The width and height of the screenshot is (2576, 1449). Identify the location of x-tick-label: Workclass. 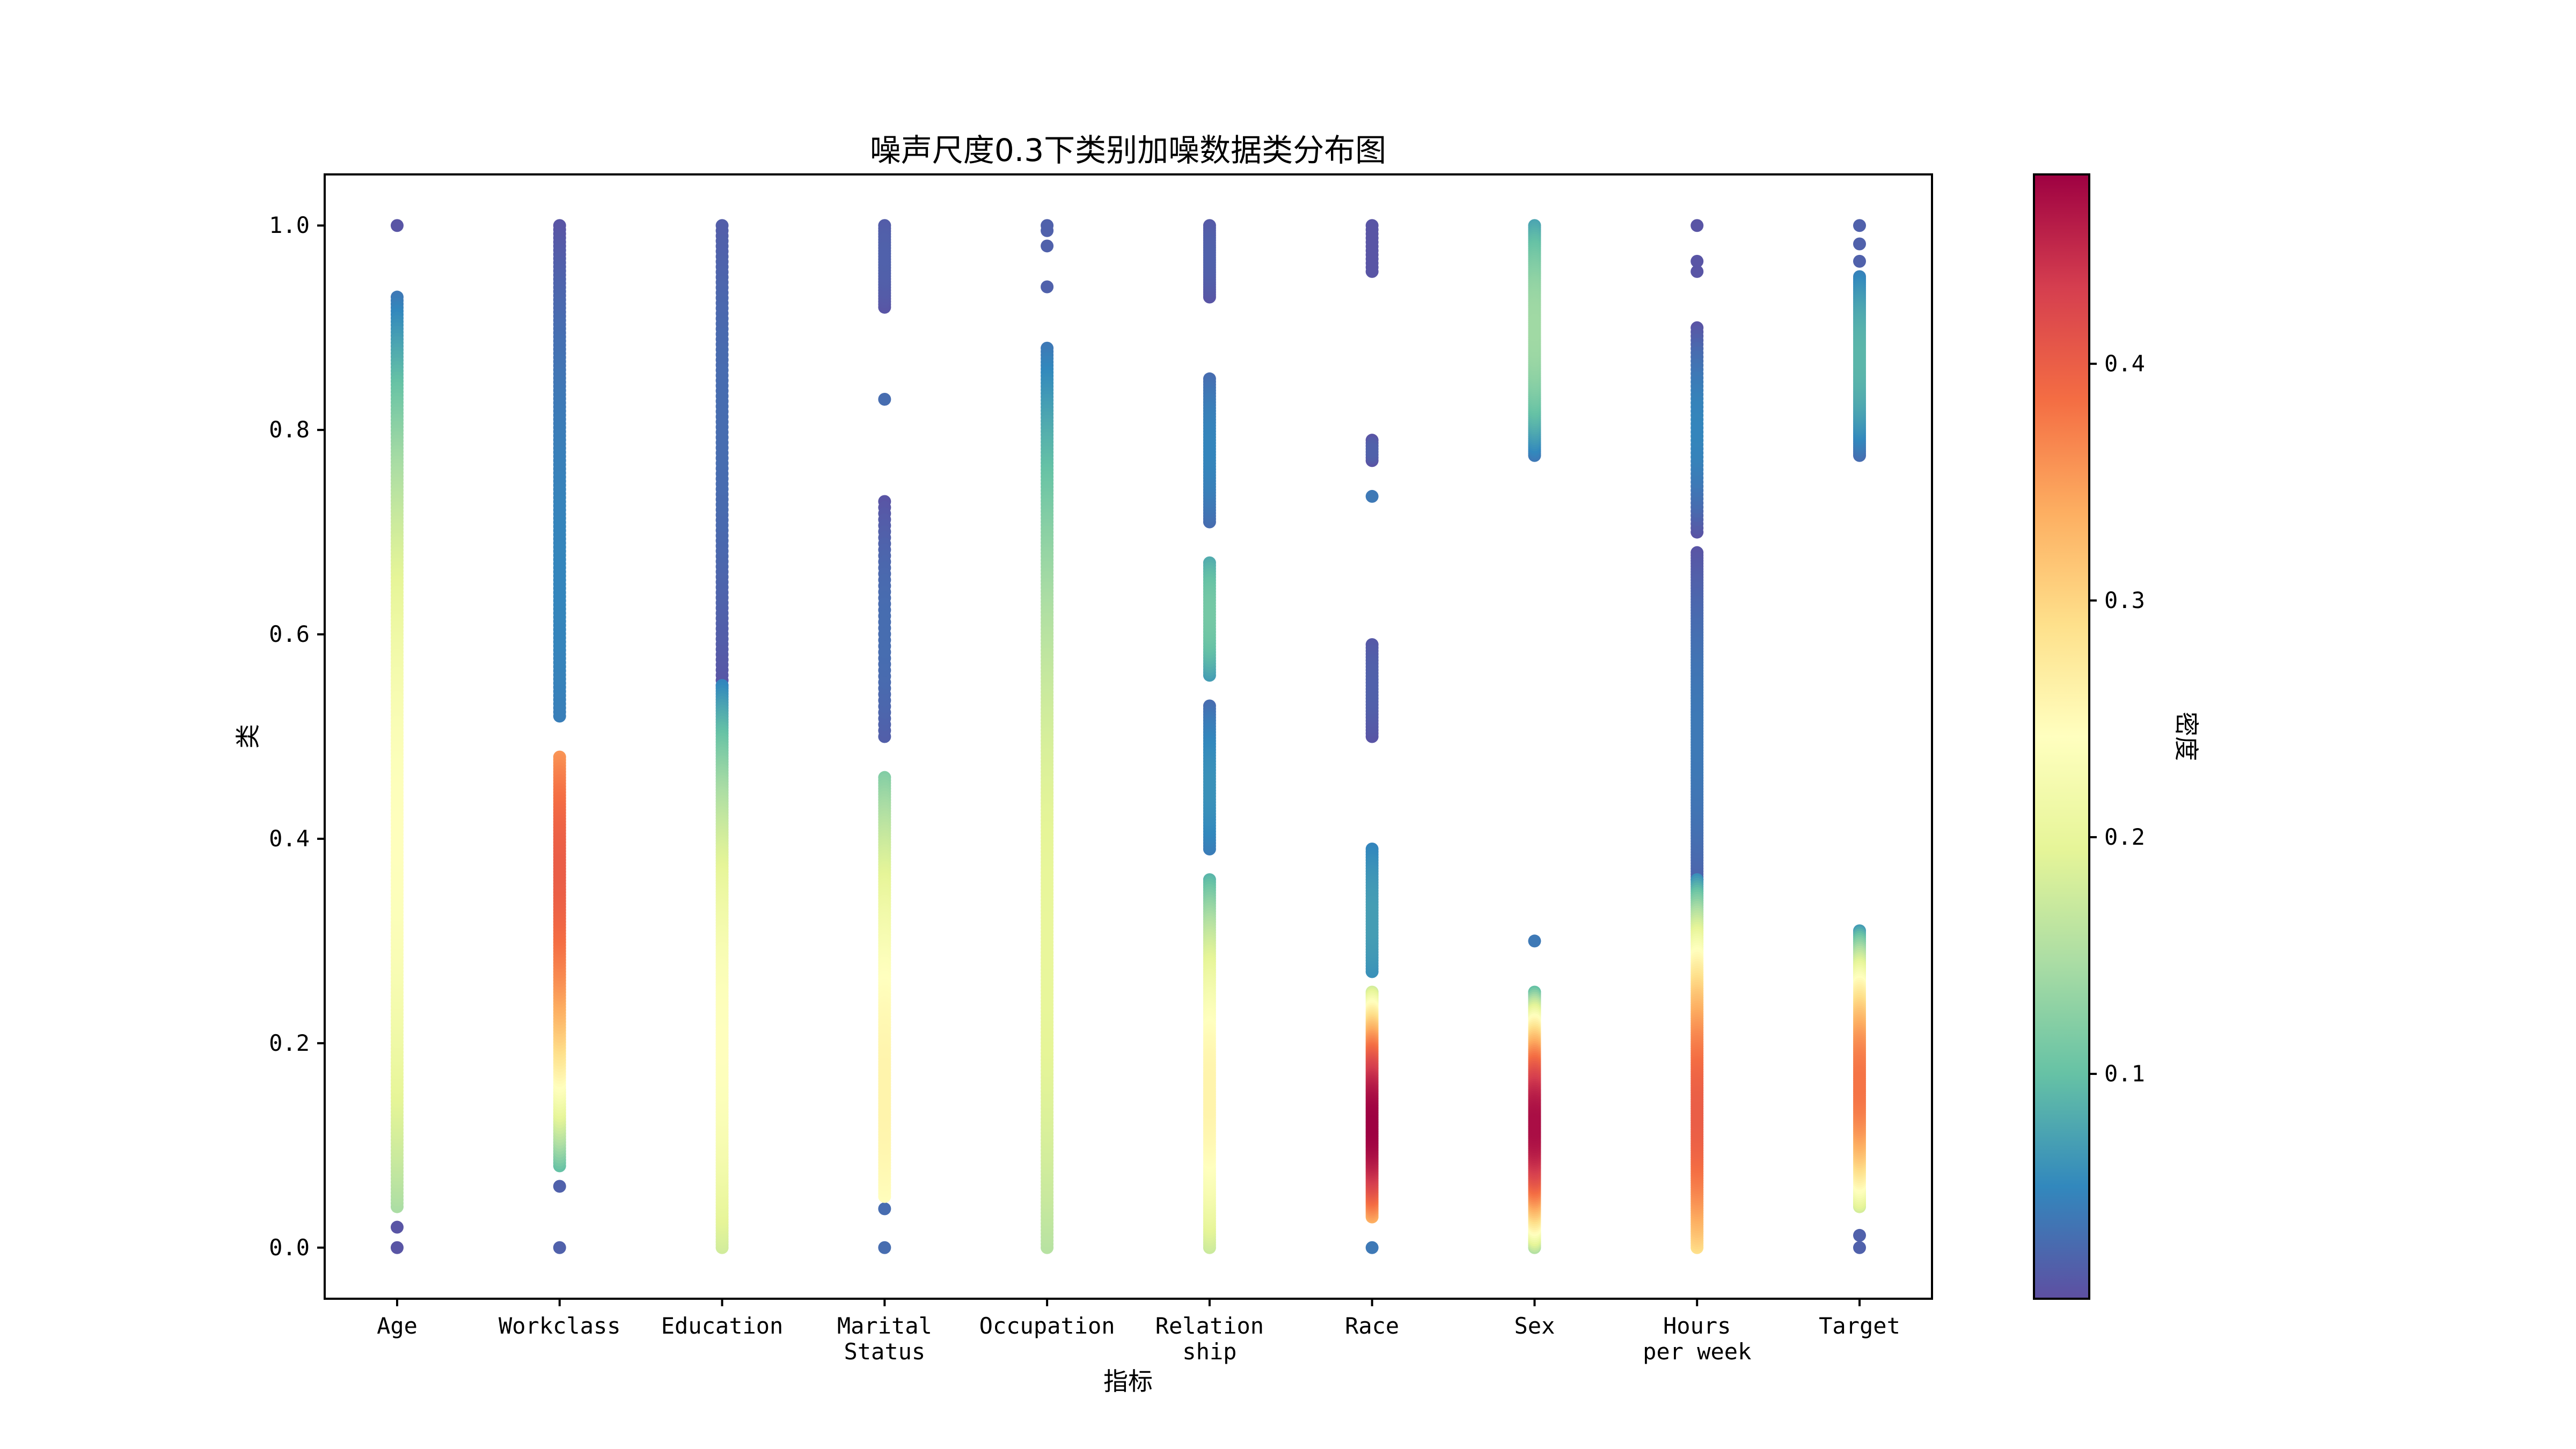
(560, 1326).